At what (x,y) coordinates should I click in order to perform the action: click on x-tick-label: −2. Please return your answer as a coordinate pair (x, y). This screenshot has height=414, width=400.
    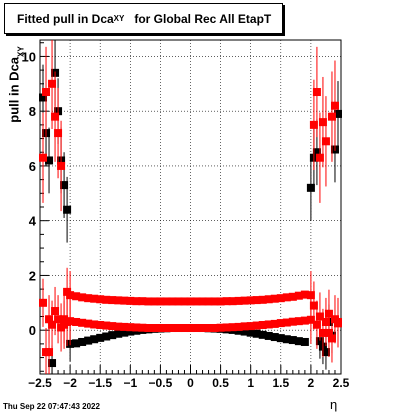
    Looking at the image, I should click on (70, 383).